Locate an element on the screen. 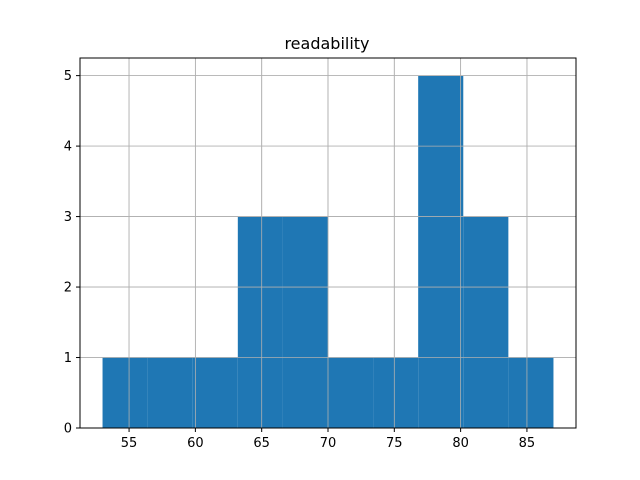 The height and width of the screenshot is (480, 640). y-tick-label: 5 is located at coordinates (68, 76).